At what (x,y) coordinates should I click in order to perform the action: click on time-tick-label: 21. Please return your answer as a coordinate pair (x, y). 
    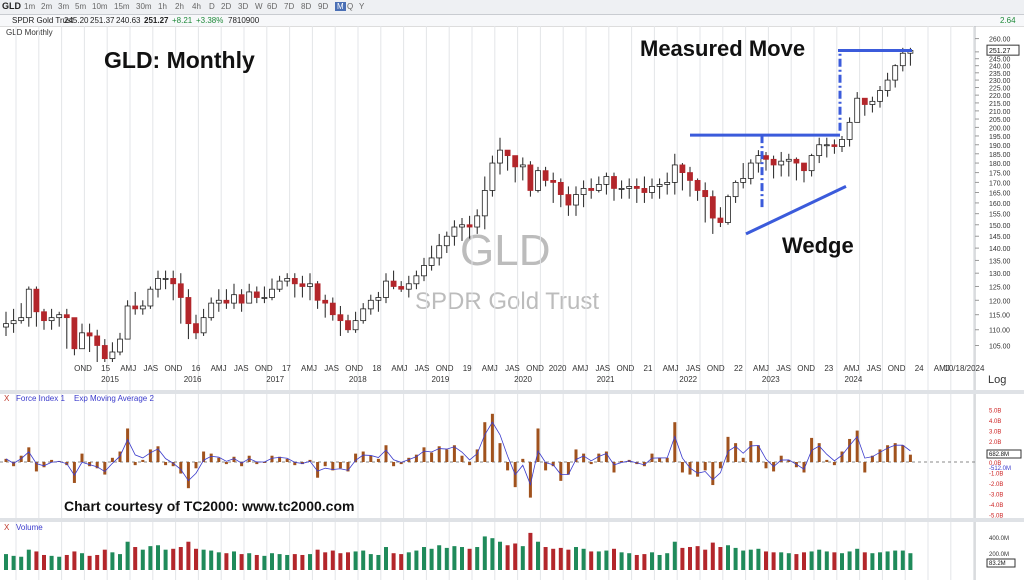
    Looking at the image, I should click on (648, 368).